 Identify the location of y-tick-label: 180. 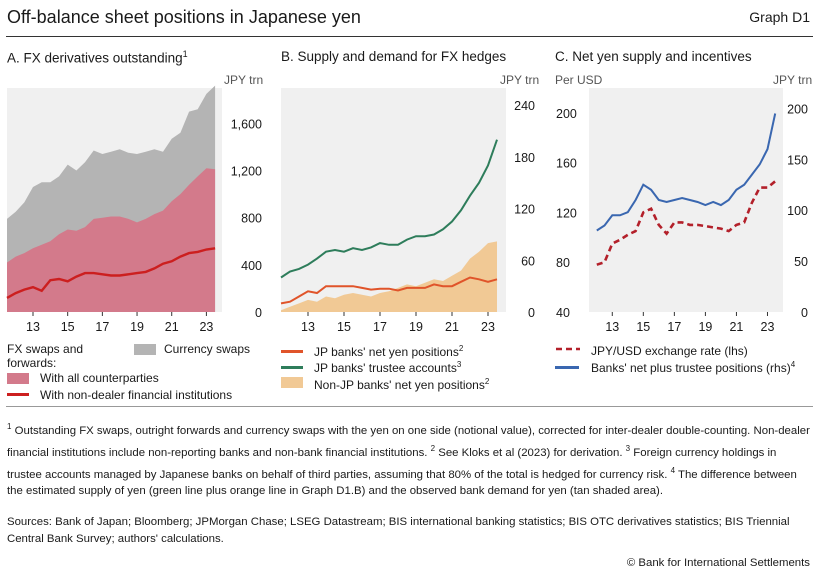
(524, 158).